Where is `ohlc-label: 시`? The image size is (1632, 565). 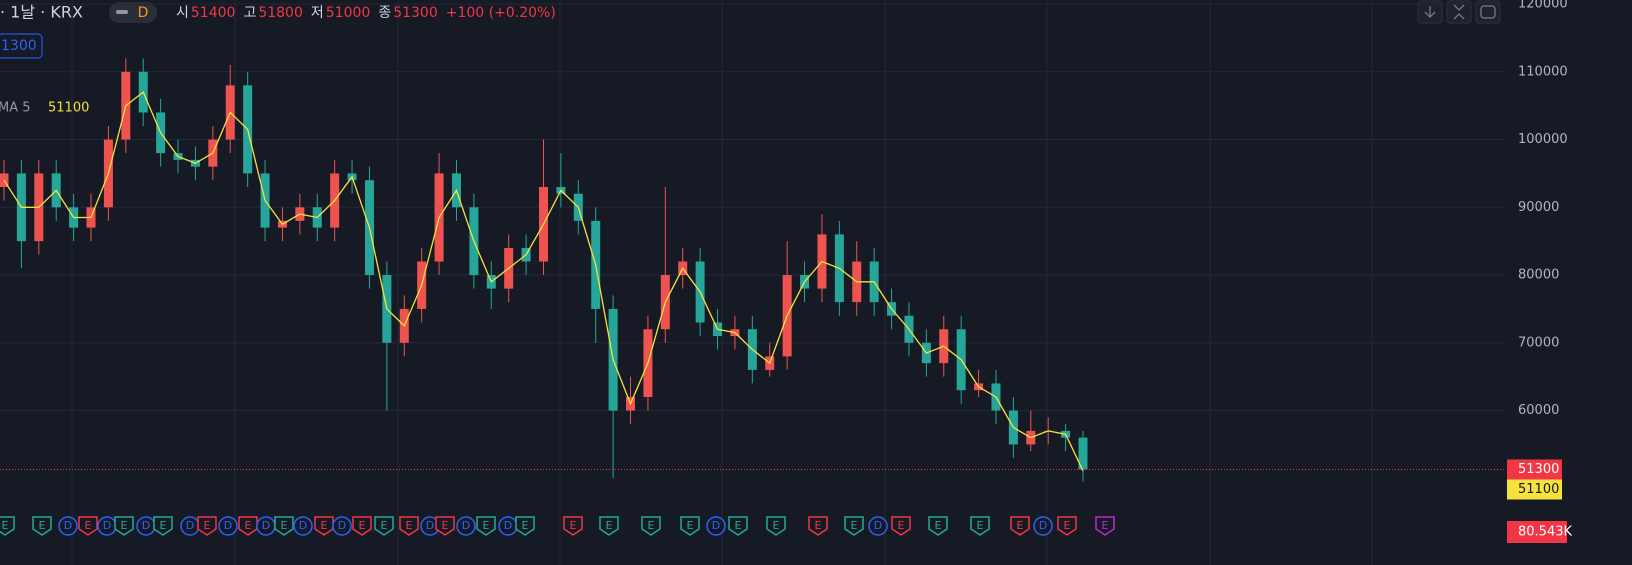 ohlc-label: 시 is located at coordinates (182, 13).